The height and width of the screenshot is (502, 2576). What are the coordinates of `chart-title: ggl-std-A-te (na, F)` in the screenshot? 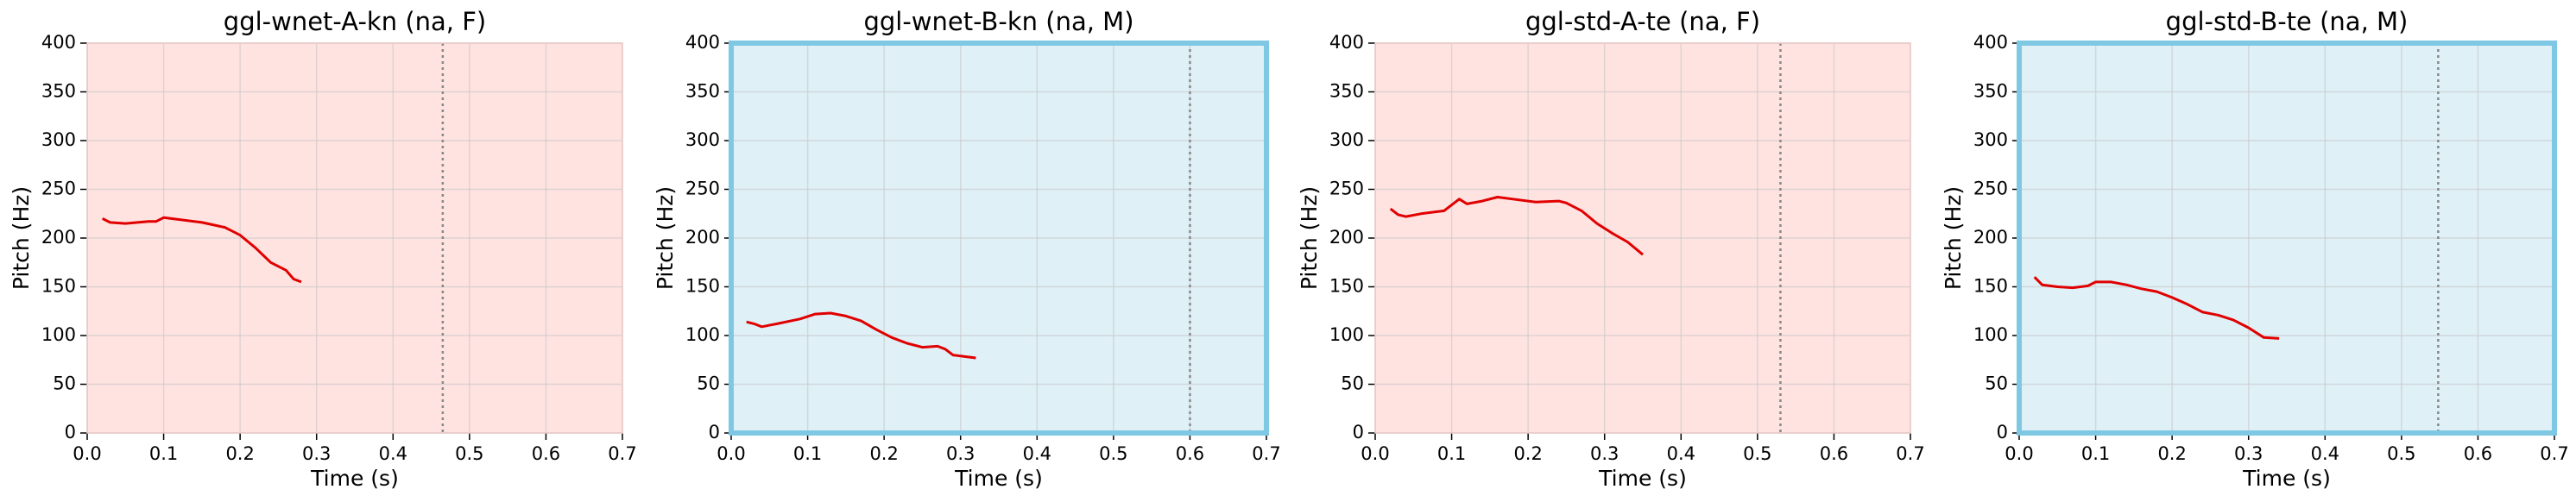 It's located at (1642, 21).